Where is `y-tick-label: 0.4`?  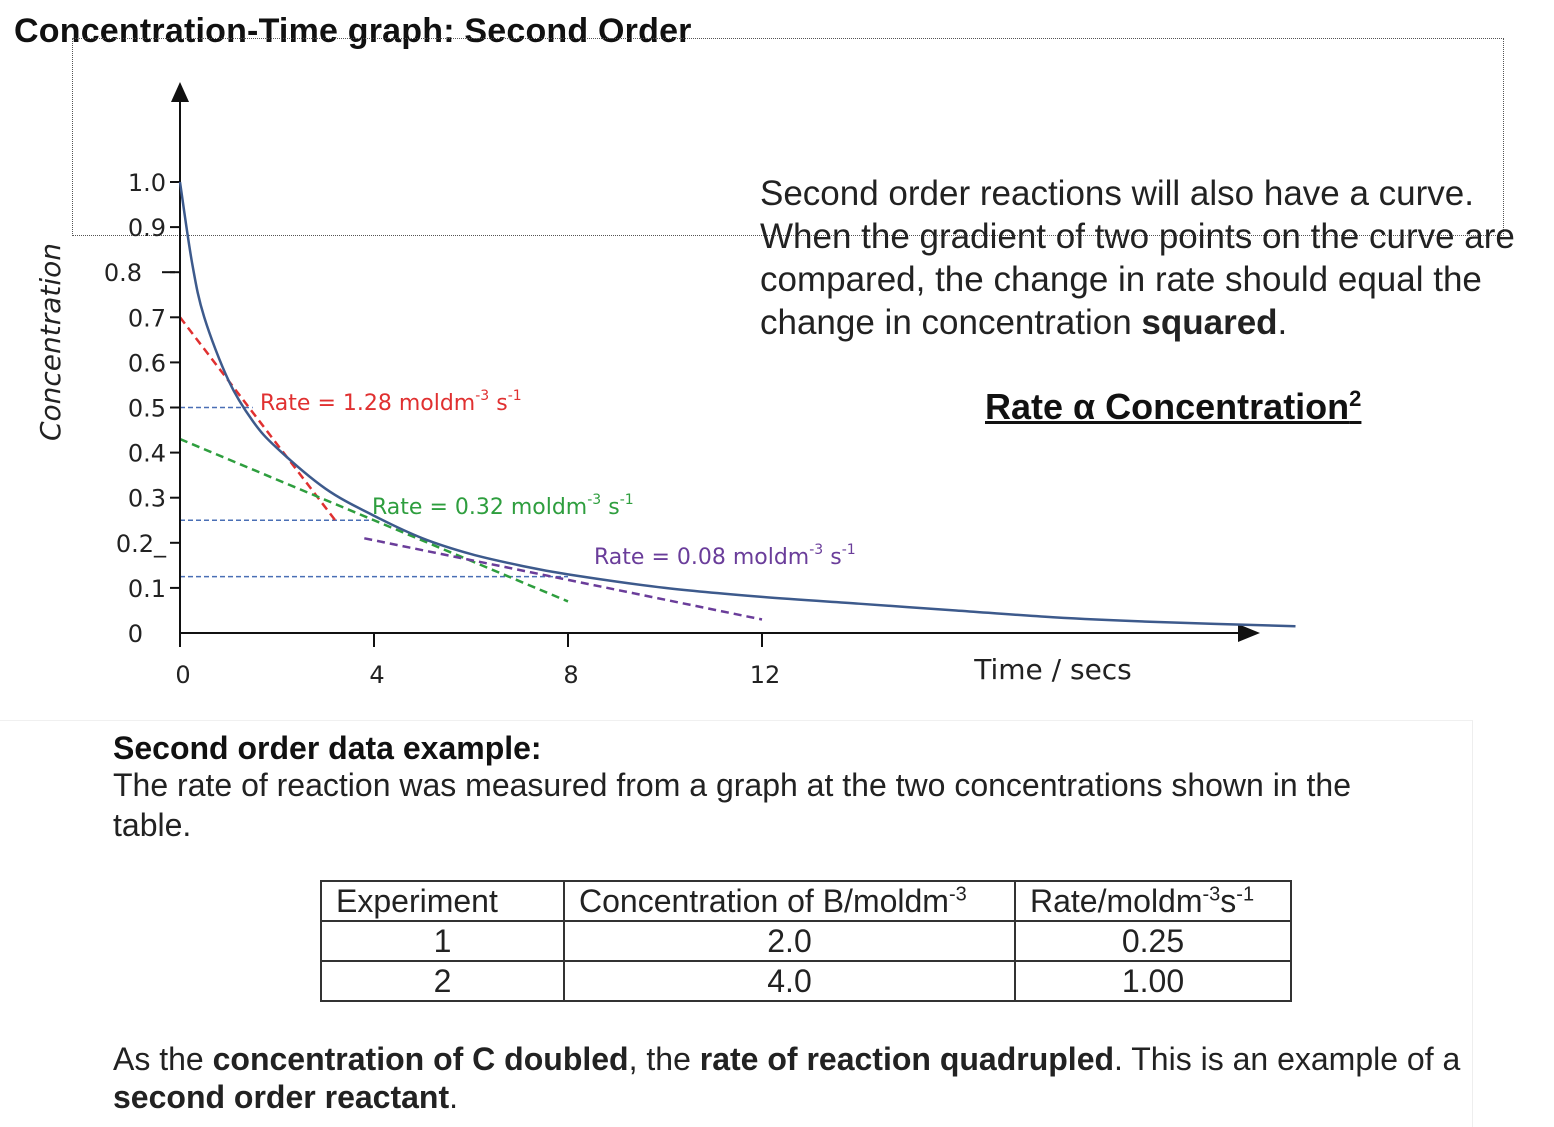
y-tick-label: 0.4 is located at coordinates (147, 454).